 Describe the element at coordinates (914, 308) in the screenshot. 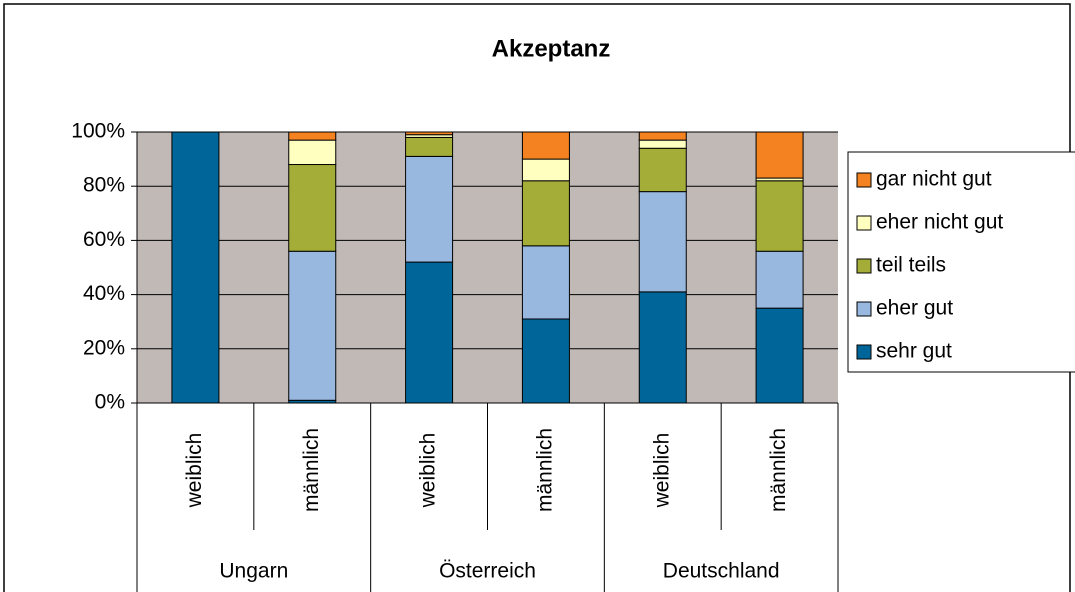

I see `legend-label: eher gut` at that location.